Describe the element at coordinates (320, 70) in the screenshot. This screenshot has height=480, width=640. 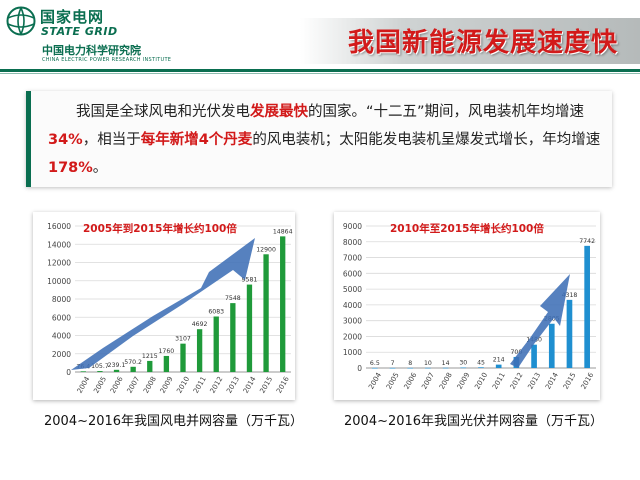
I see `header-divider` at that location.